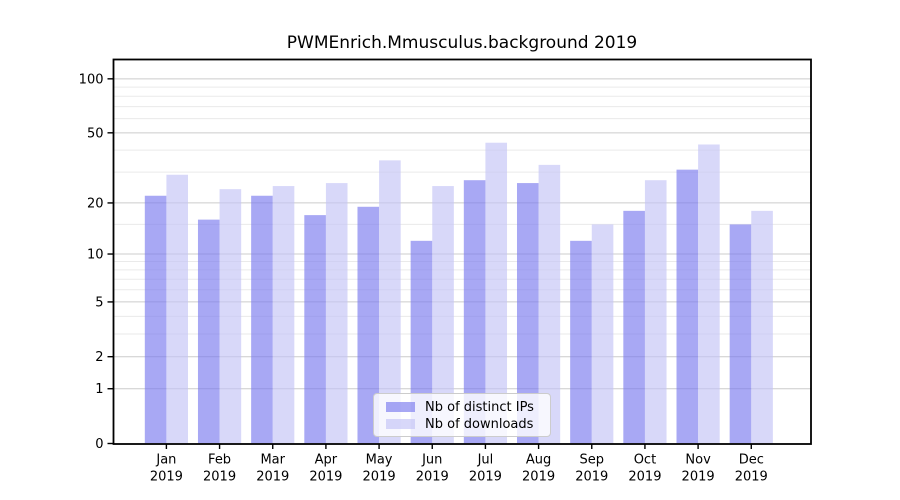  What do you see at coordinates (272, 460) in the screenshot?
I see `x-tick-label-month: Mar` at bounding box center [272, 460].